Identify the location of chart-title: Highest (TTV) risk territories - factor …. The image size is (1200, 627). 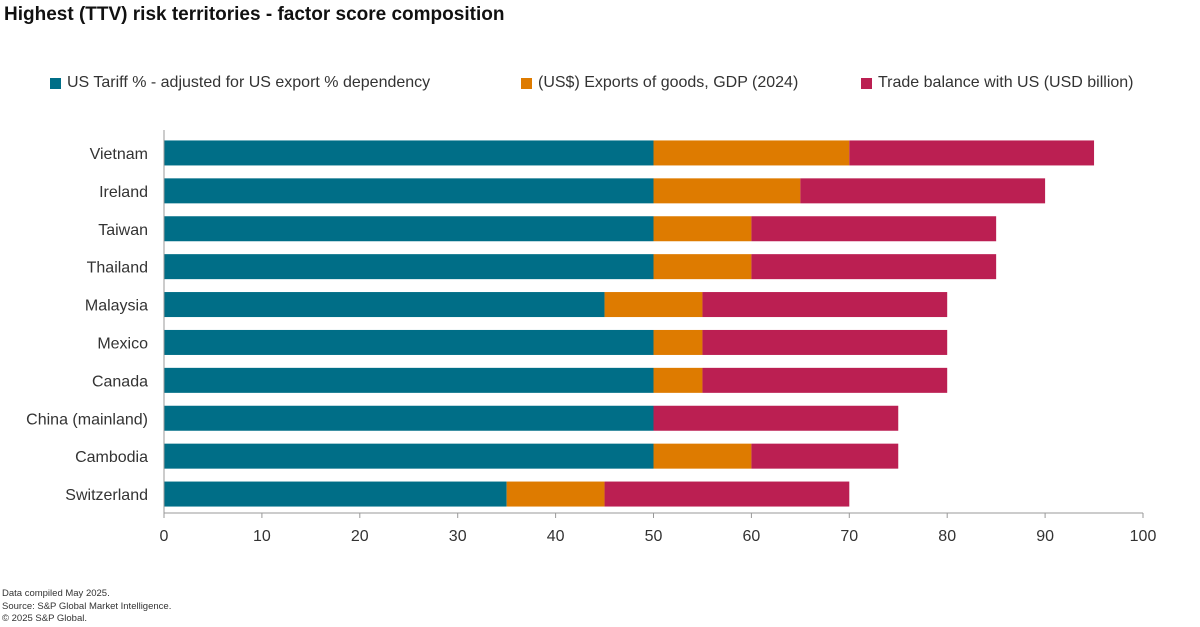
(254, 14).